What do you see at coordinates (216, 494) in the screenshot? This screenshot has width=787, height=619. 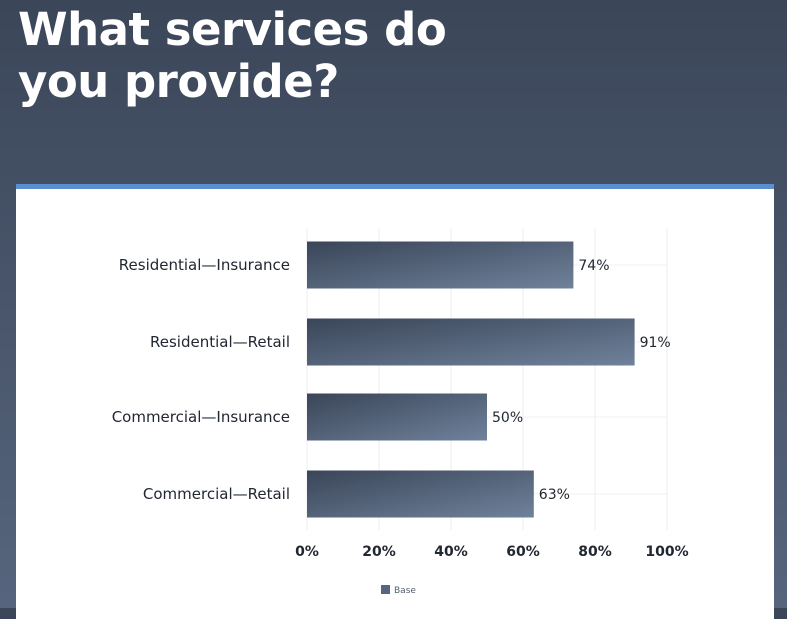 I see `category-label: Commercial—Retail` at bounding box center [216, 494].